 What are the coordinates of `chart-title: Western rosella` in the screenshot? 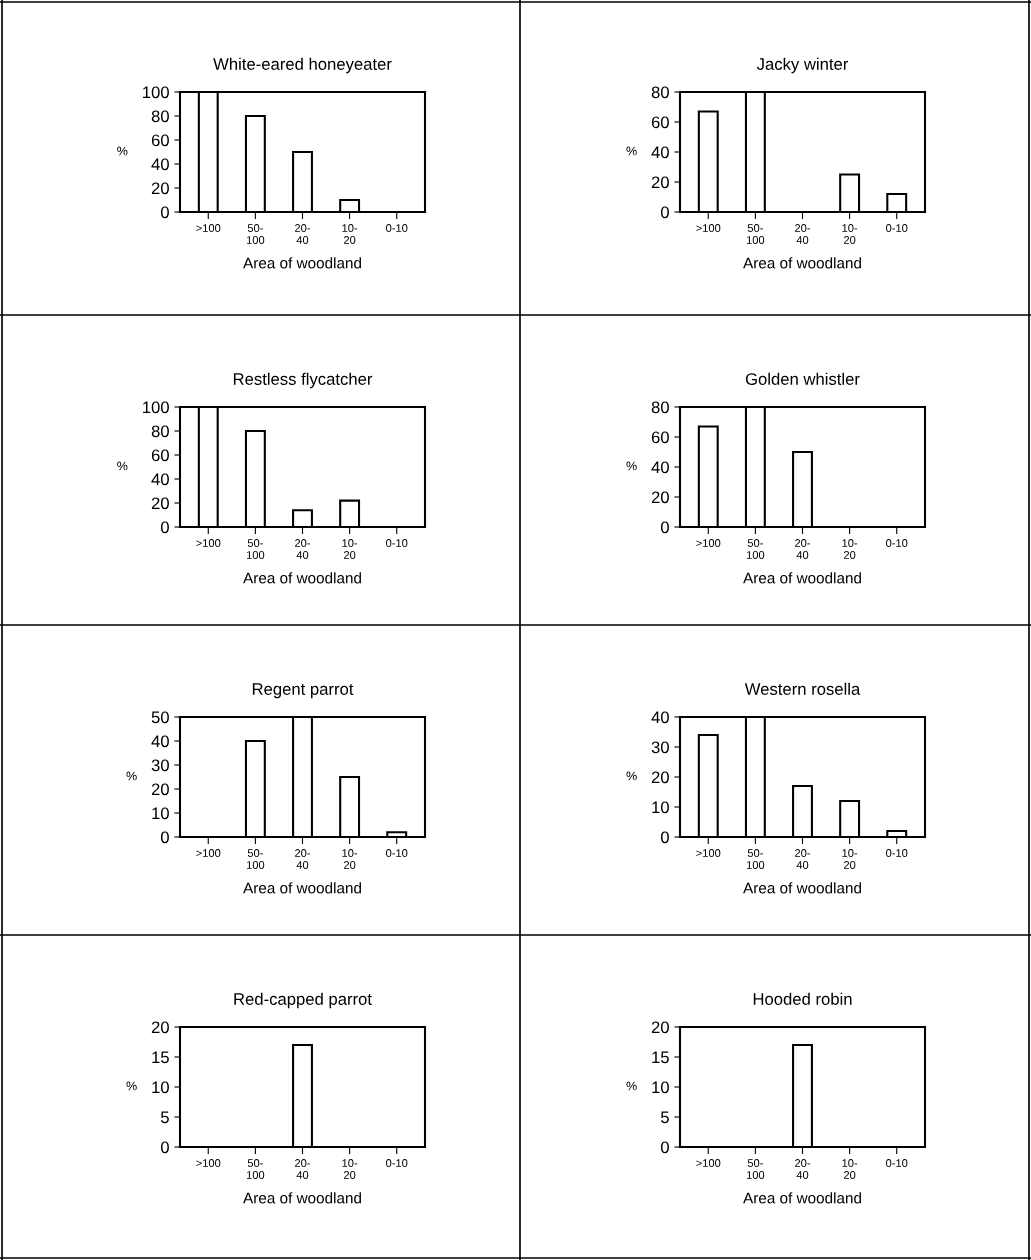 It's located at (802, 688).